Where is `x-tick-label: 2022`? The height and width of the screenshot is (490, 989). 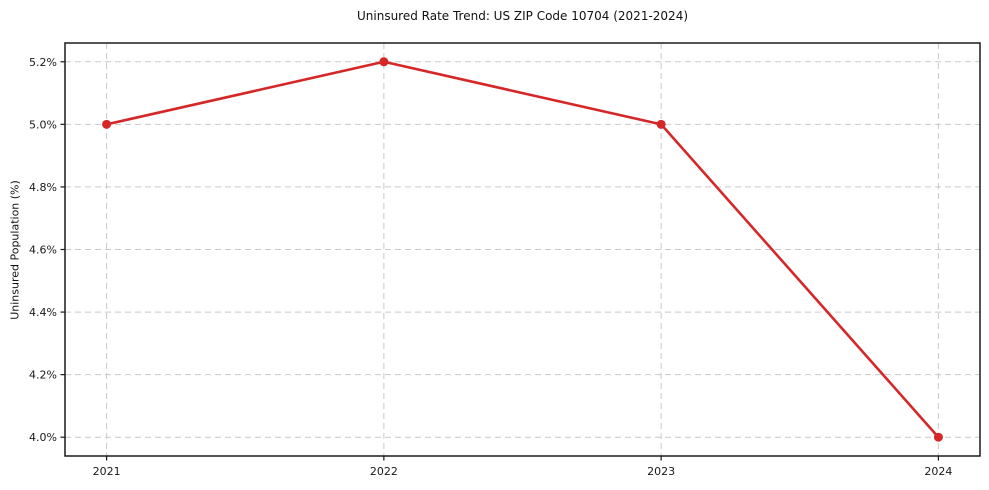 x-tick-label: 2022 is located at coordinates (384, 471).